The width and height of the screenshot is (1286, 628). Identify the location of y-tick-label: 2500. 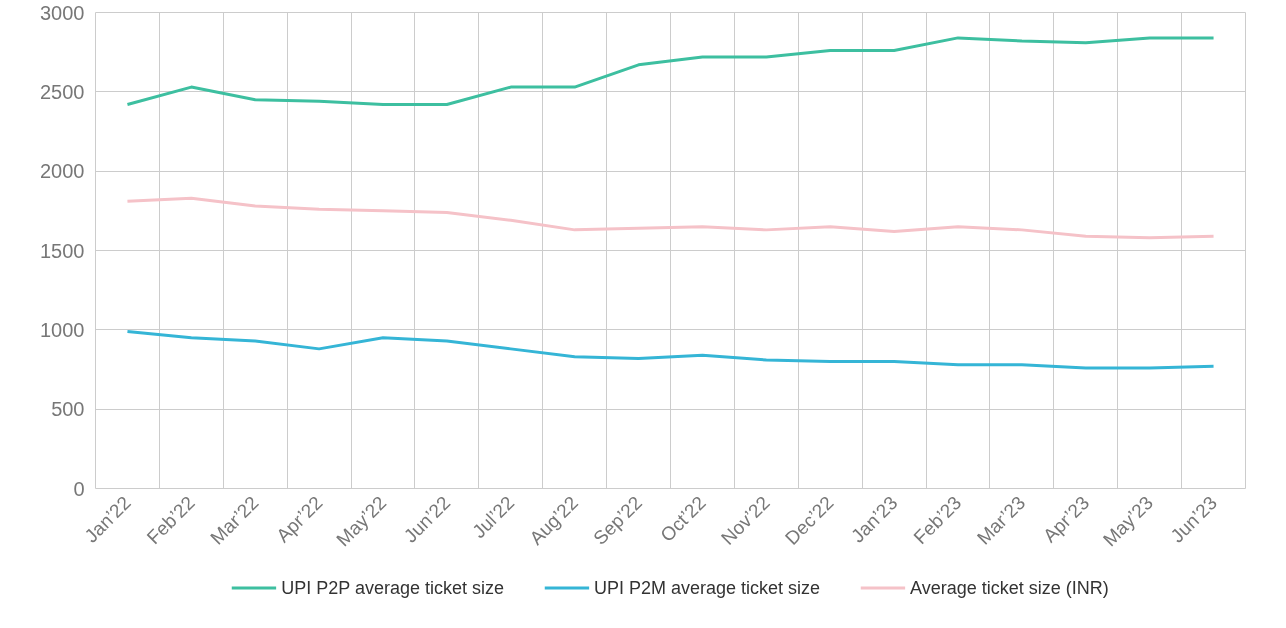
(62, 91).